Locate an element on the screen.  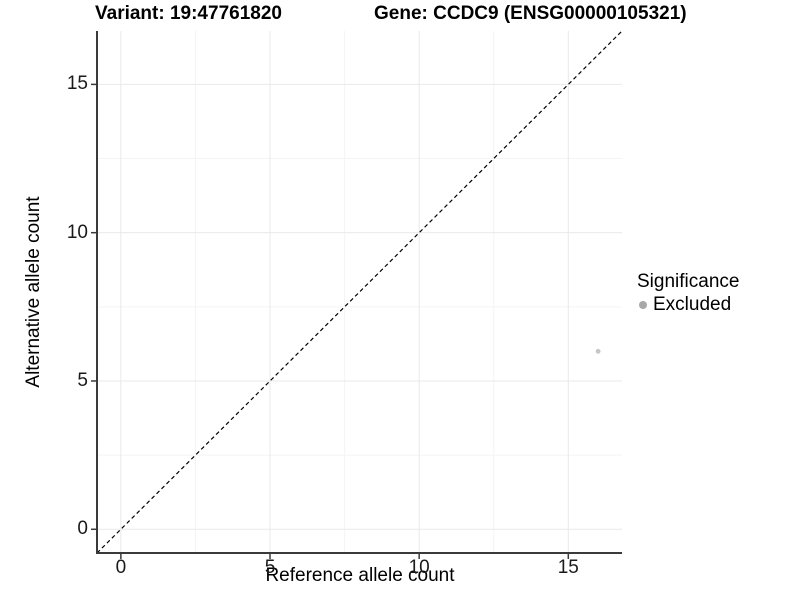
x-tick-label: 15 is located at coordinates (568, 567).